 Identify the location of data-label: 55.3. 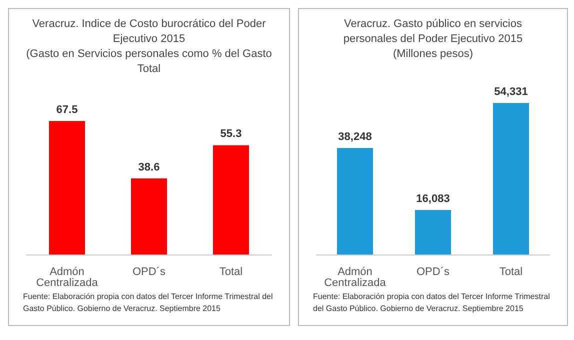
(231, 134).